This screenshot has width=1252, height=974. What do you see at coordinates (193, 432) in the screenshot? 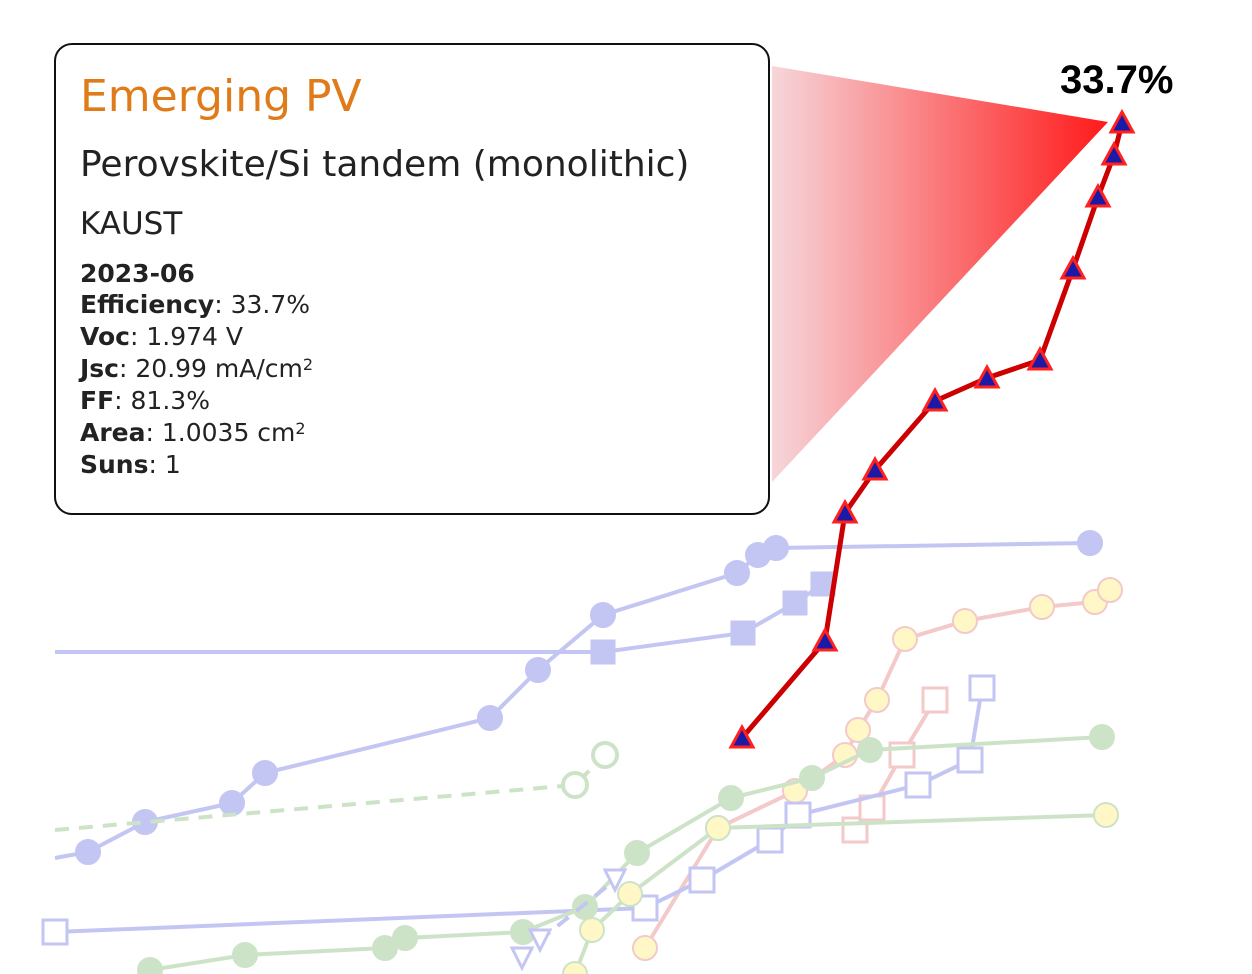
I see `tooltip-area: Area: 1.0035 cm2` at bounding box center [193, 432].